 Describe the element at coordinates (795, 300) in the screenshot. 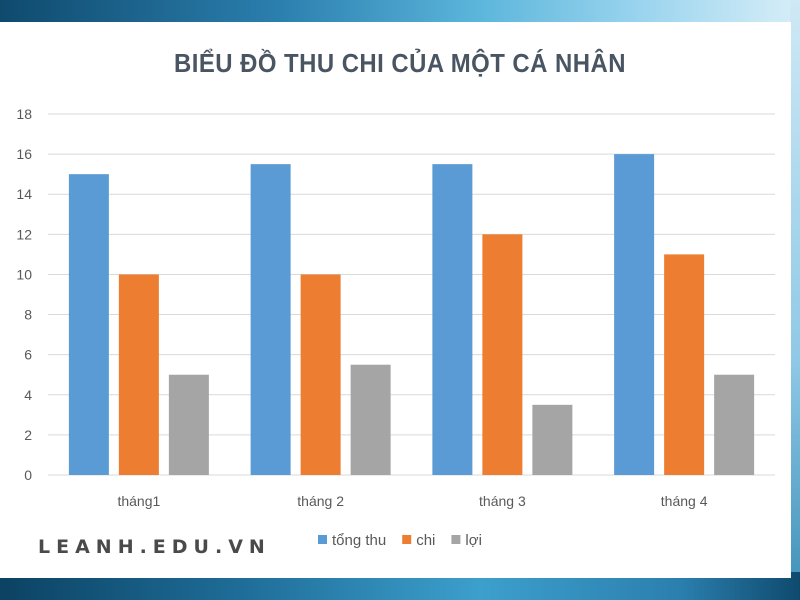

I see `background-right-strip` at that location.